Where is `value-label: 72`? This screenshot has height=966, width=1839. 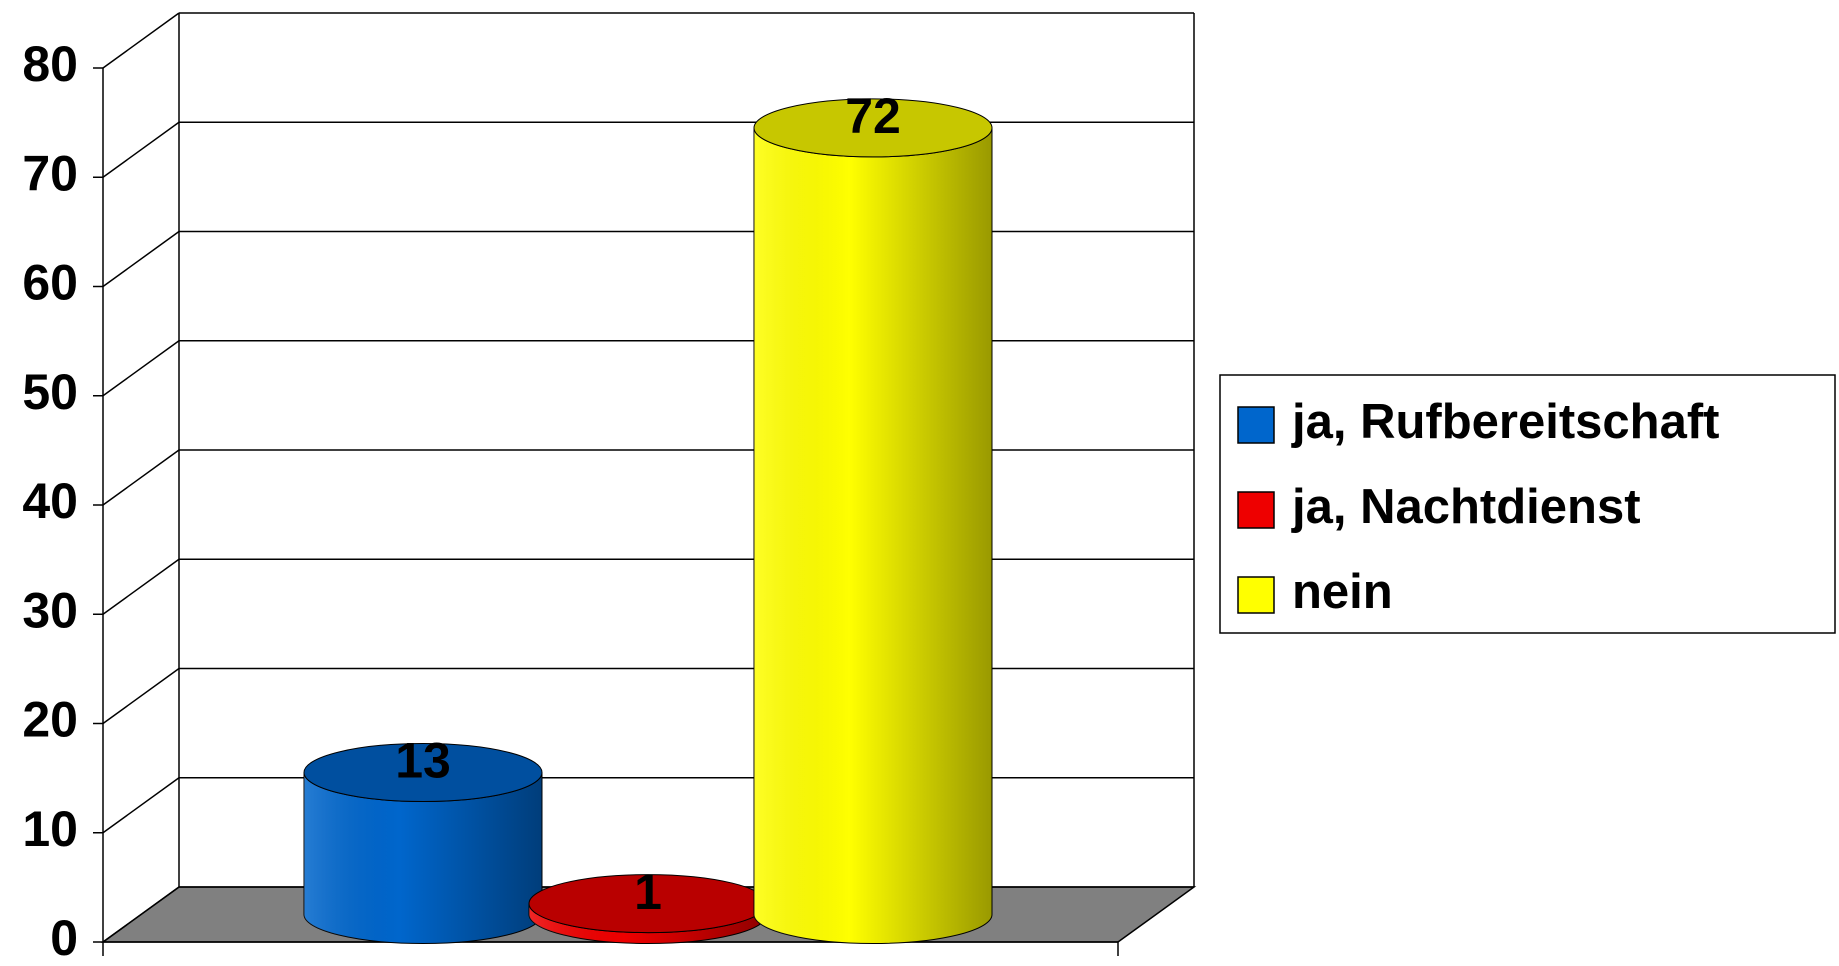
value-label: 72 is located at coordinates (873, 116).